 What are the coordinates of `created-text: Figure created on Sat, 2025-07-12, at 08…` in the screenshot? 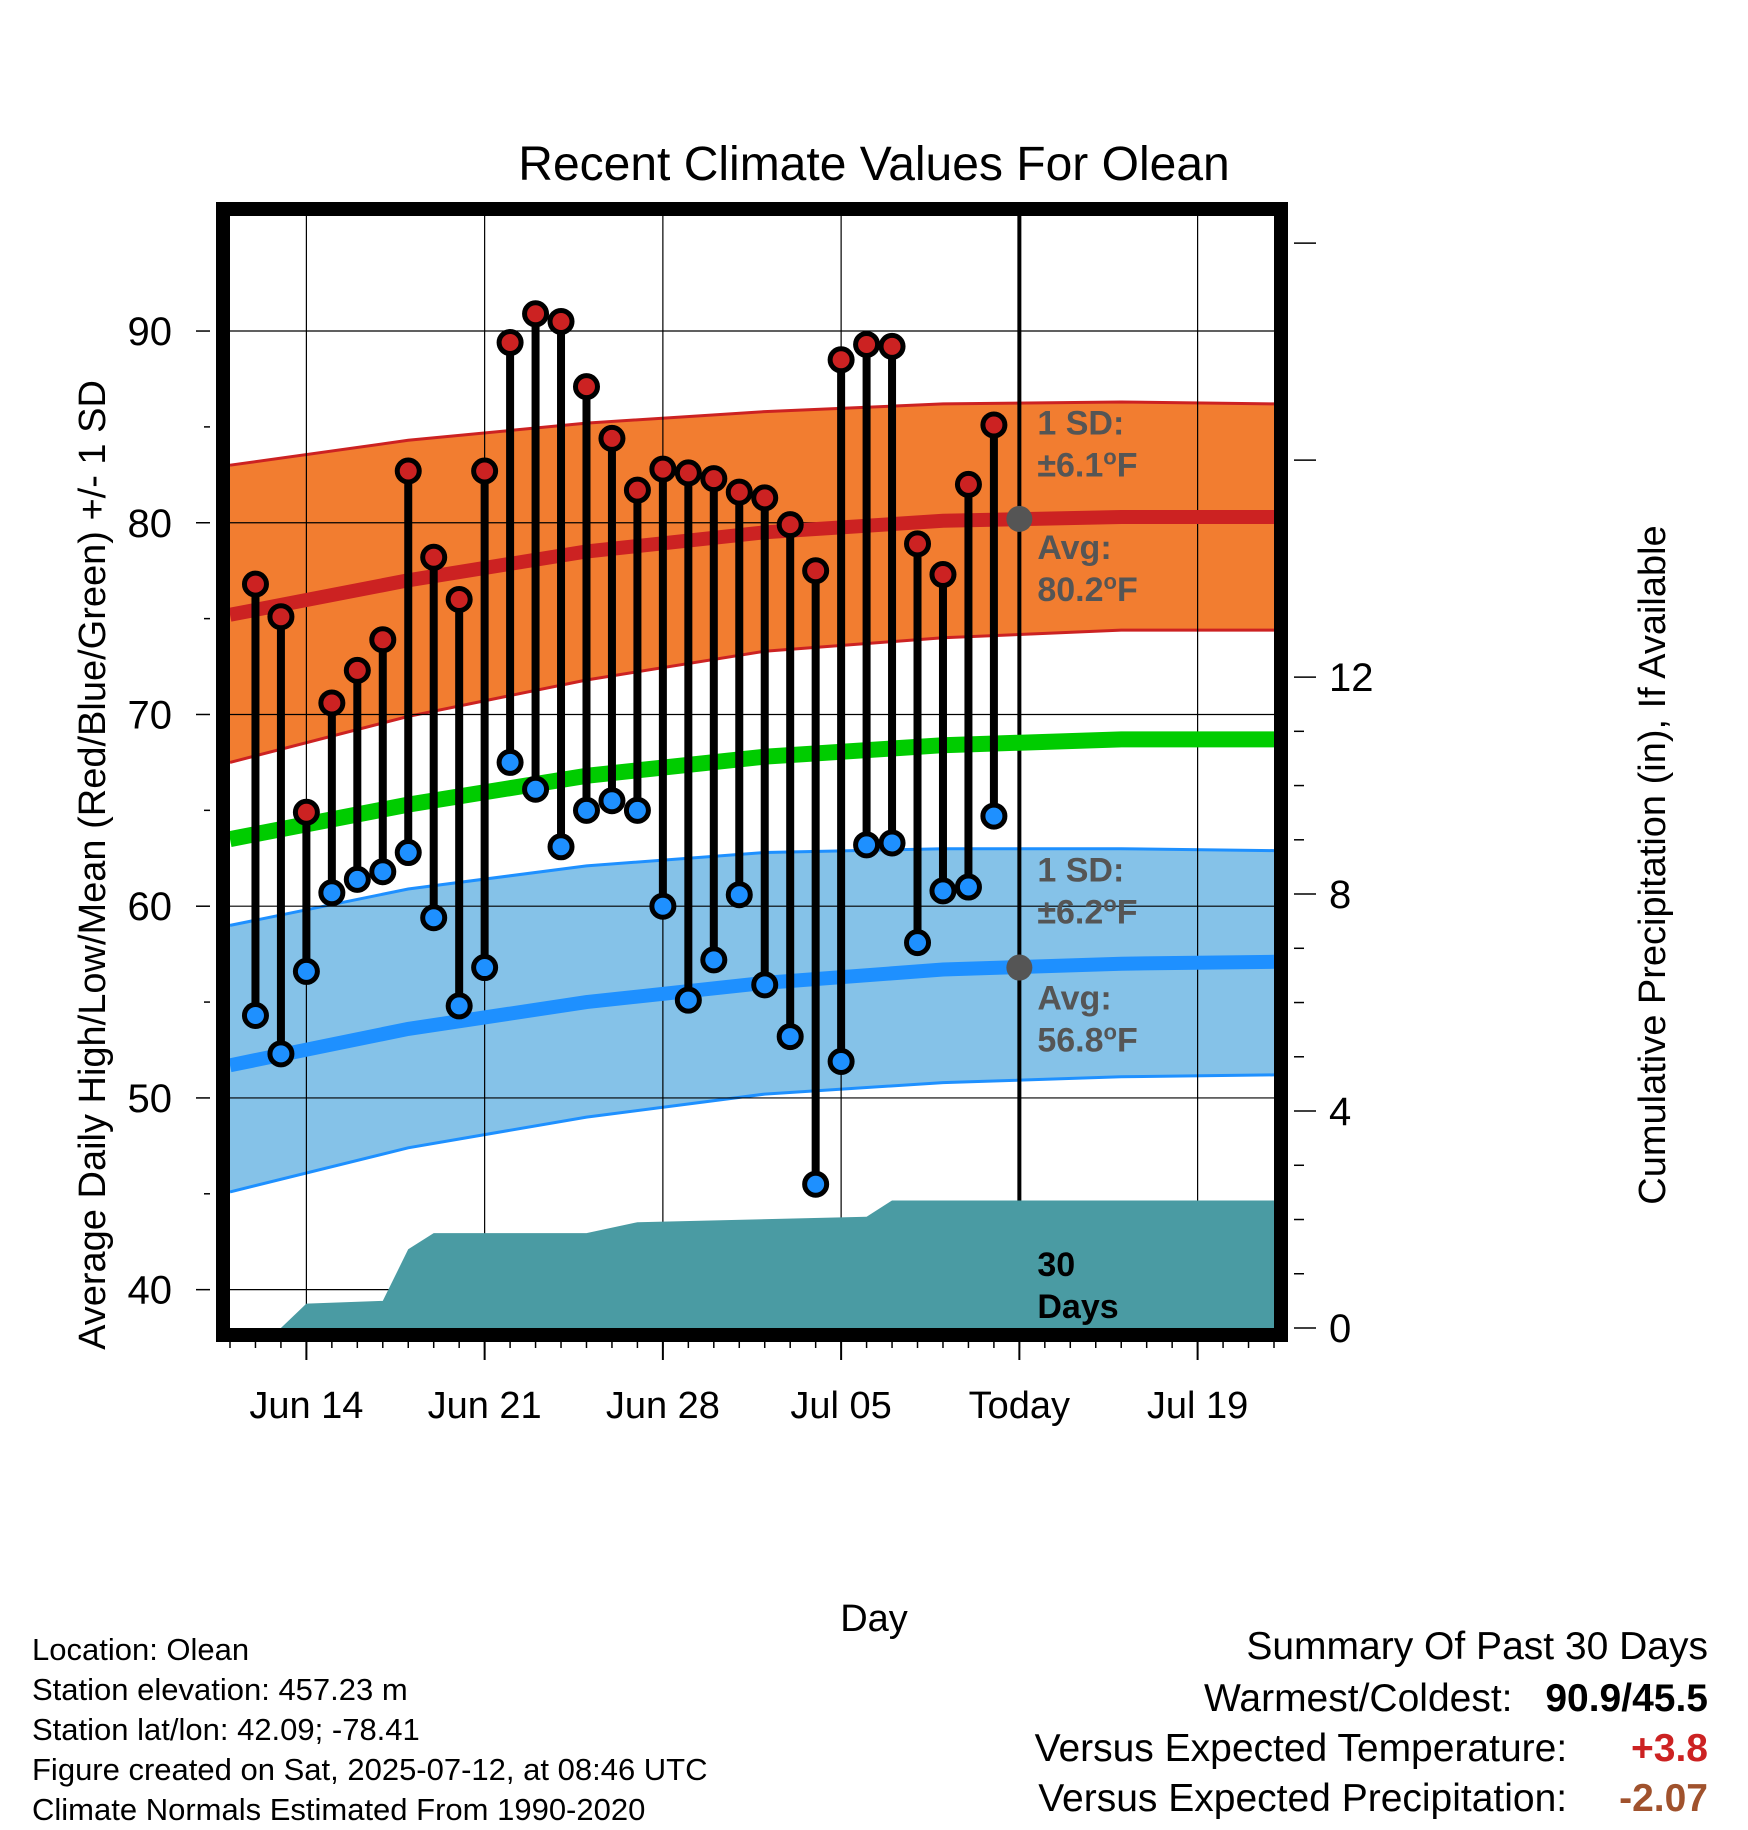 It's located at (370, 1769).